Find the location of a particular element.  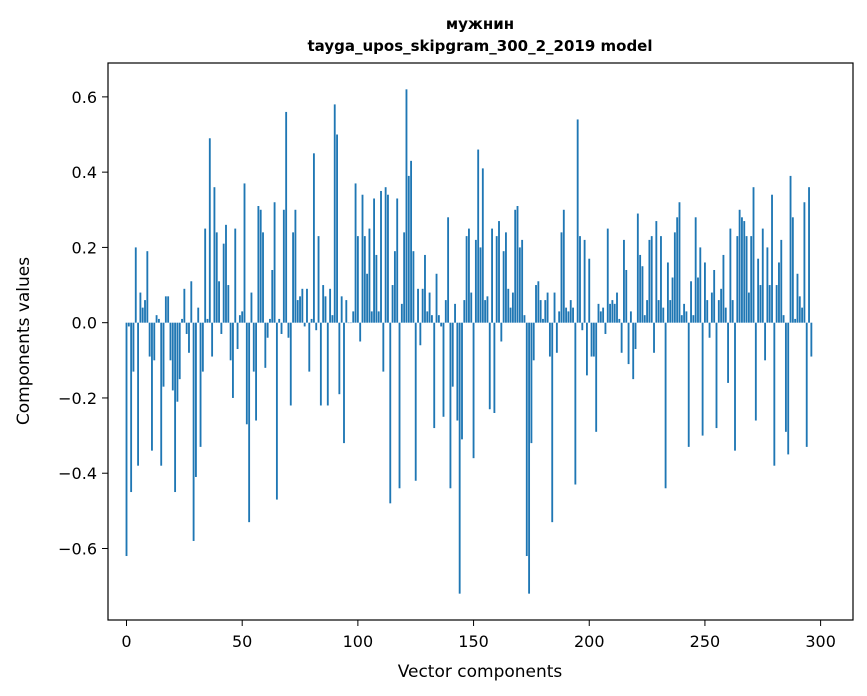

y-tick-label: 0.0 is located at coordinates (84, 323).